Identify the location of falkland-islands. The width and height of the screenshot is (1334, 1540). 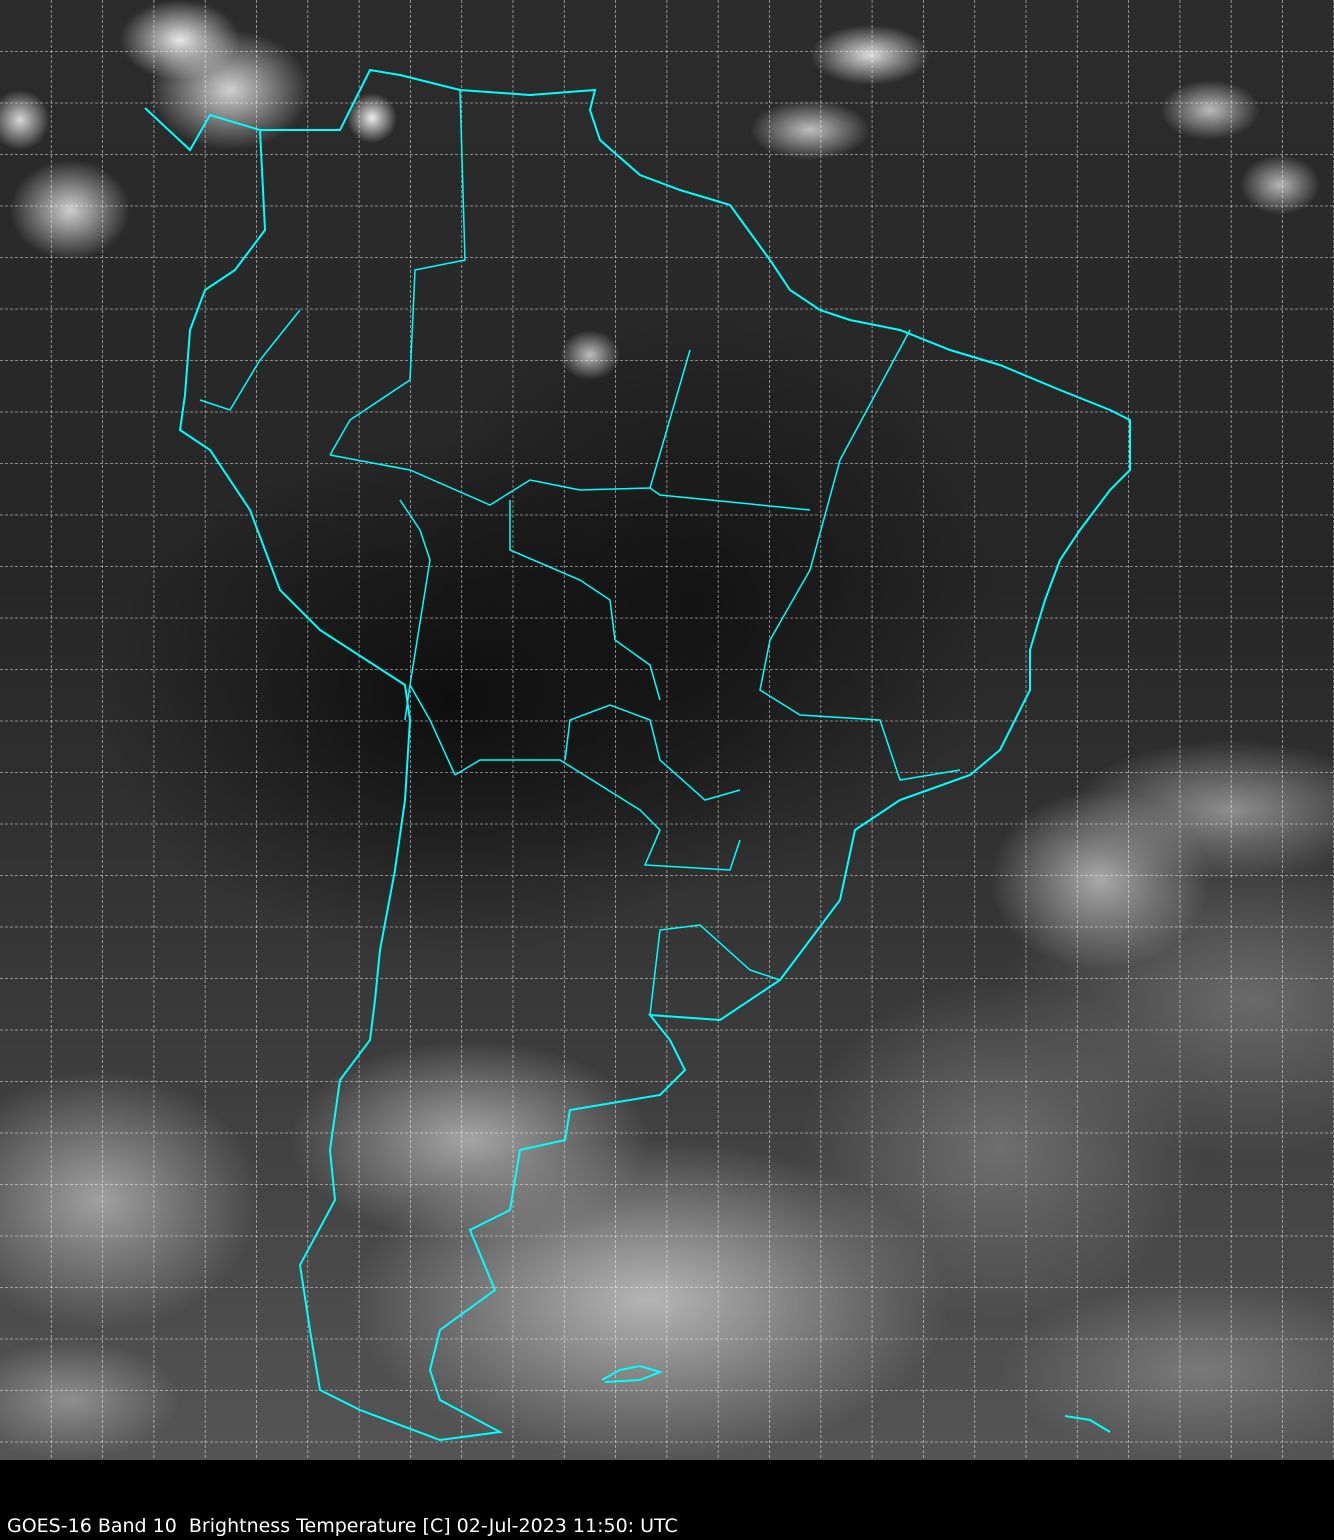
(632, 1373).